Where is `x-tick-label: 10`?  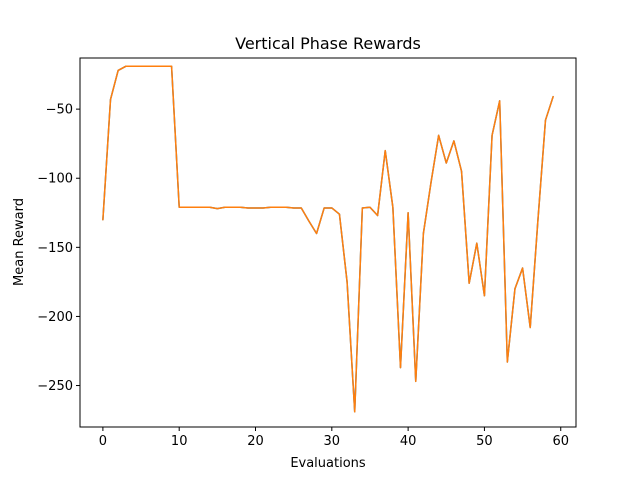 x-tick-label: 10 is located at coordinates (179, 441).